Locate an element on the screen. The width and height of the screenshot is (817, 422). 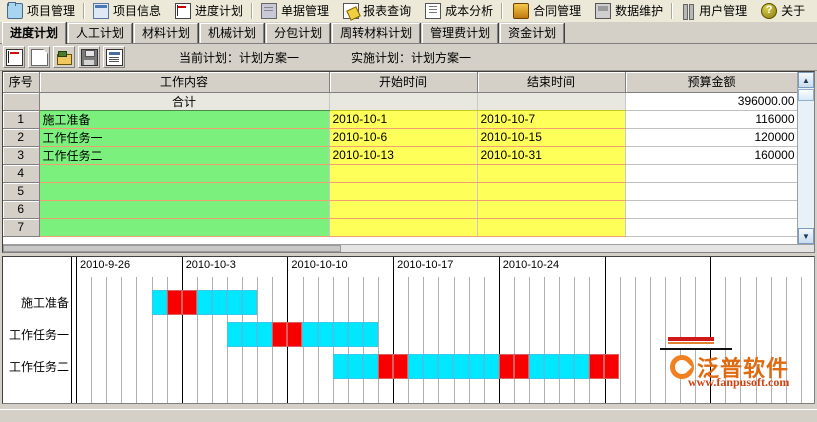
row-work-content: 工作任务二 is located at coordinates (184, 155).